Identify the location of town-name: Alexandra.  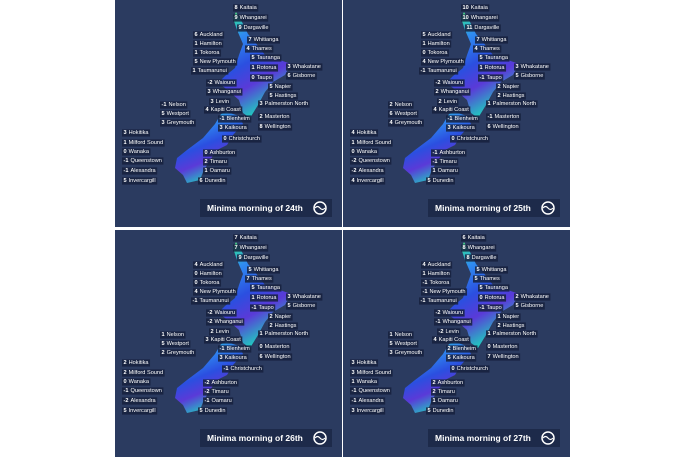
(143, 401).